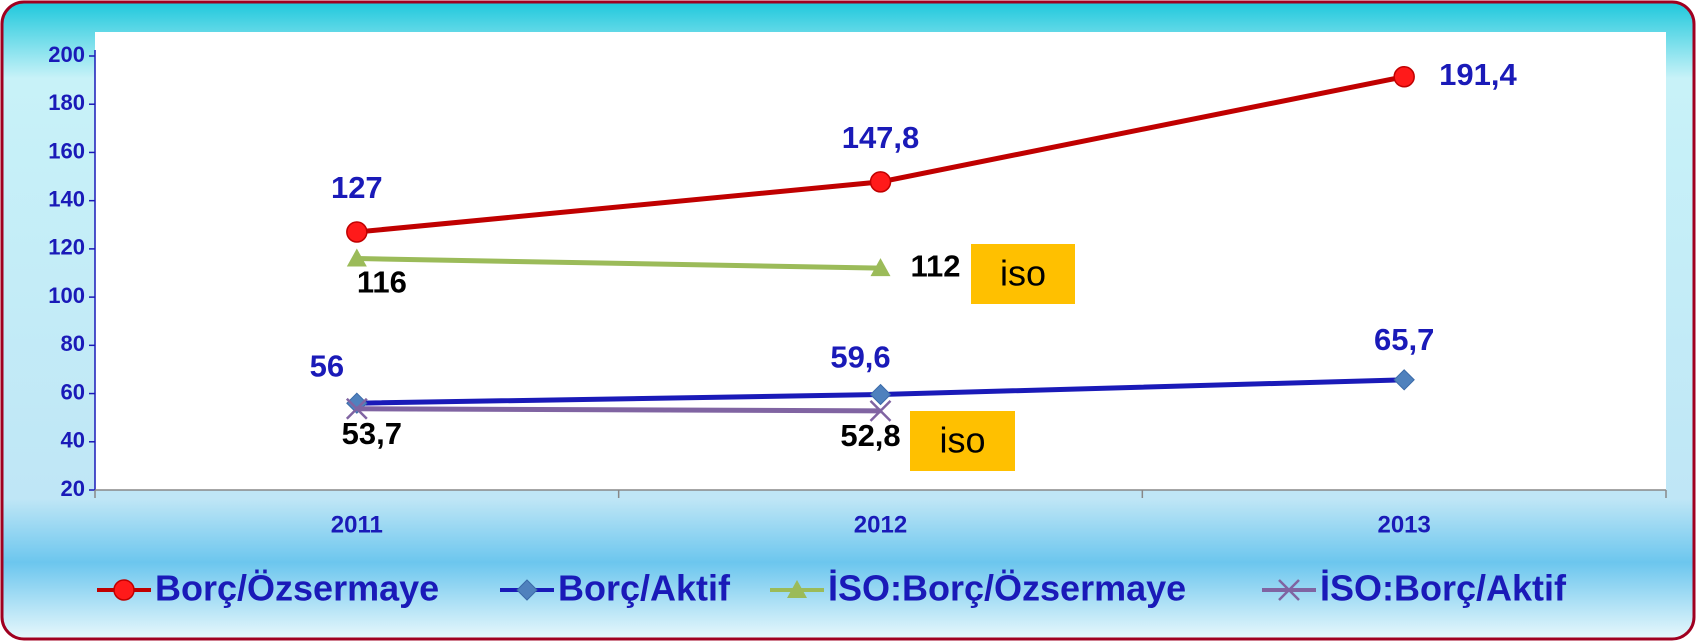  What do you see at coordinates (881, 137) in the screenshot?
I see `data-label: 147,8` at bounding box center [881, 137].